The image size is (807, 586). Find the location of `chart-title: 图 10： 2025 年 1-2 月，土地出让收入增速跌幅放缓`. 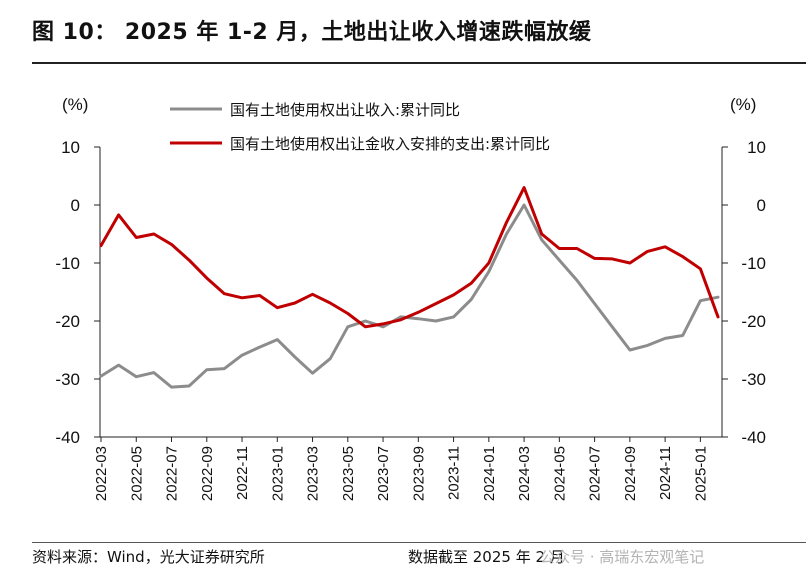

chart-title: 图 10： 2025 年 1-2 月，土地出让收入增速跌幅放缓 is located at coordinates (312, 32).